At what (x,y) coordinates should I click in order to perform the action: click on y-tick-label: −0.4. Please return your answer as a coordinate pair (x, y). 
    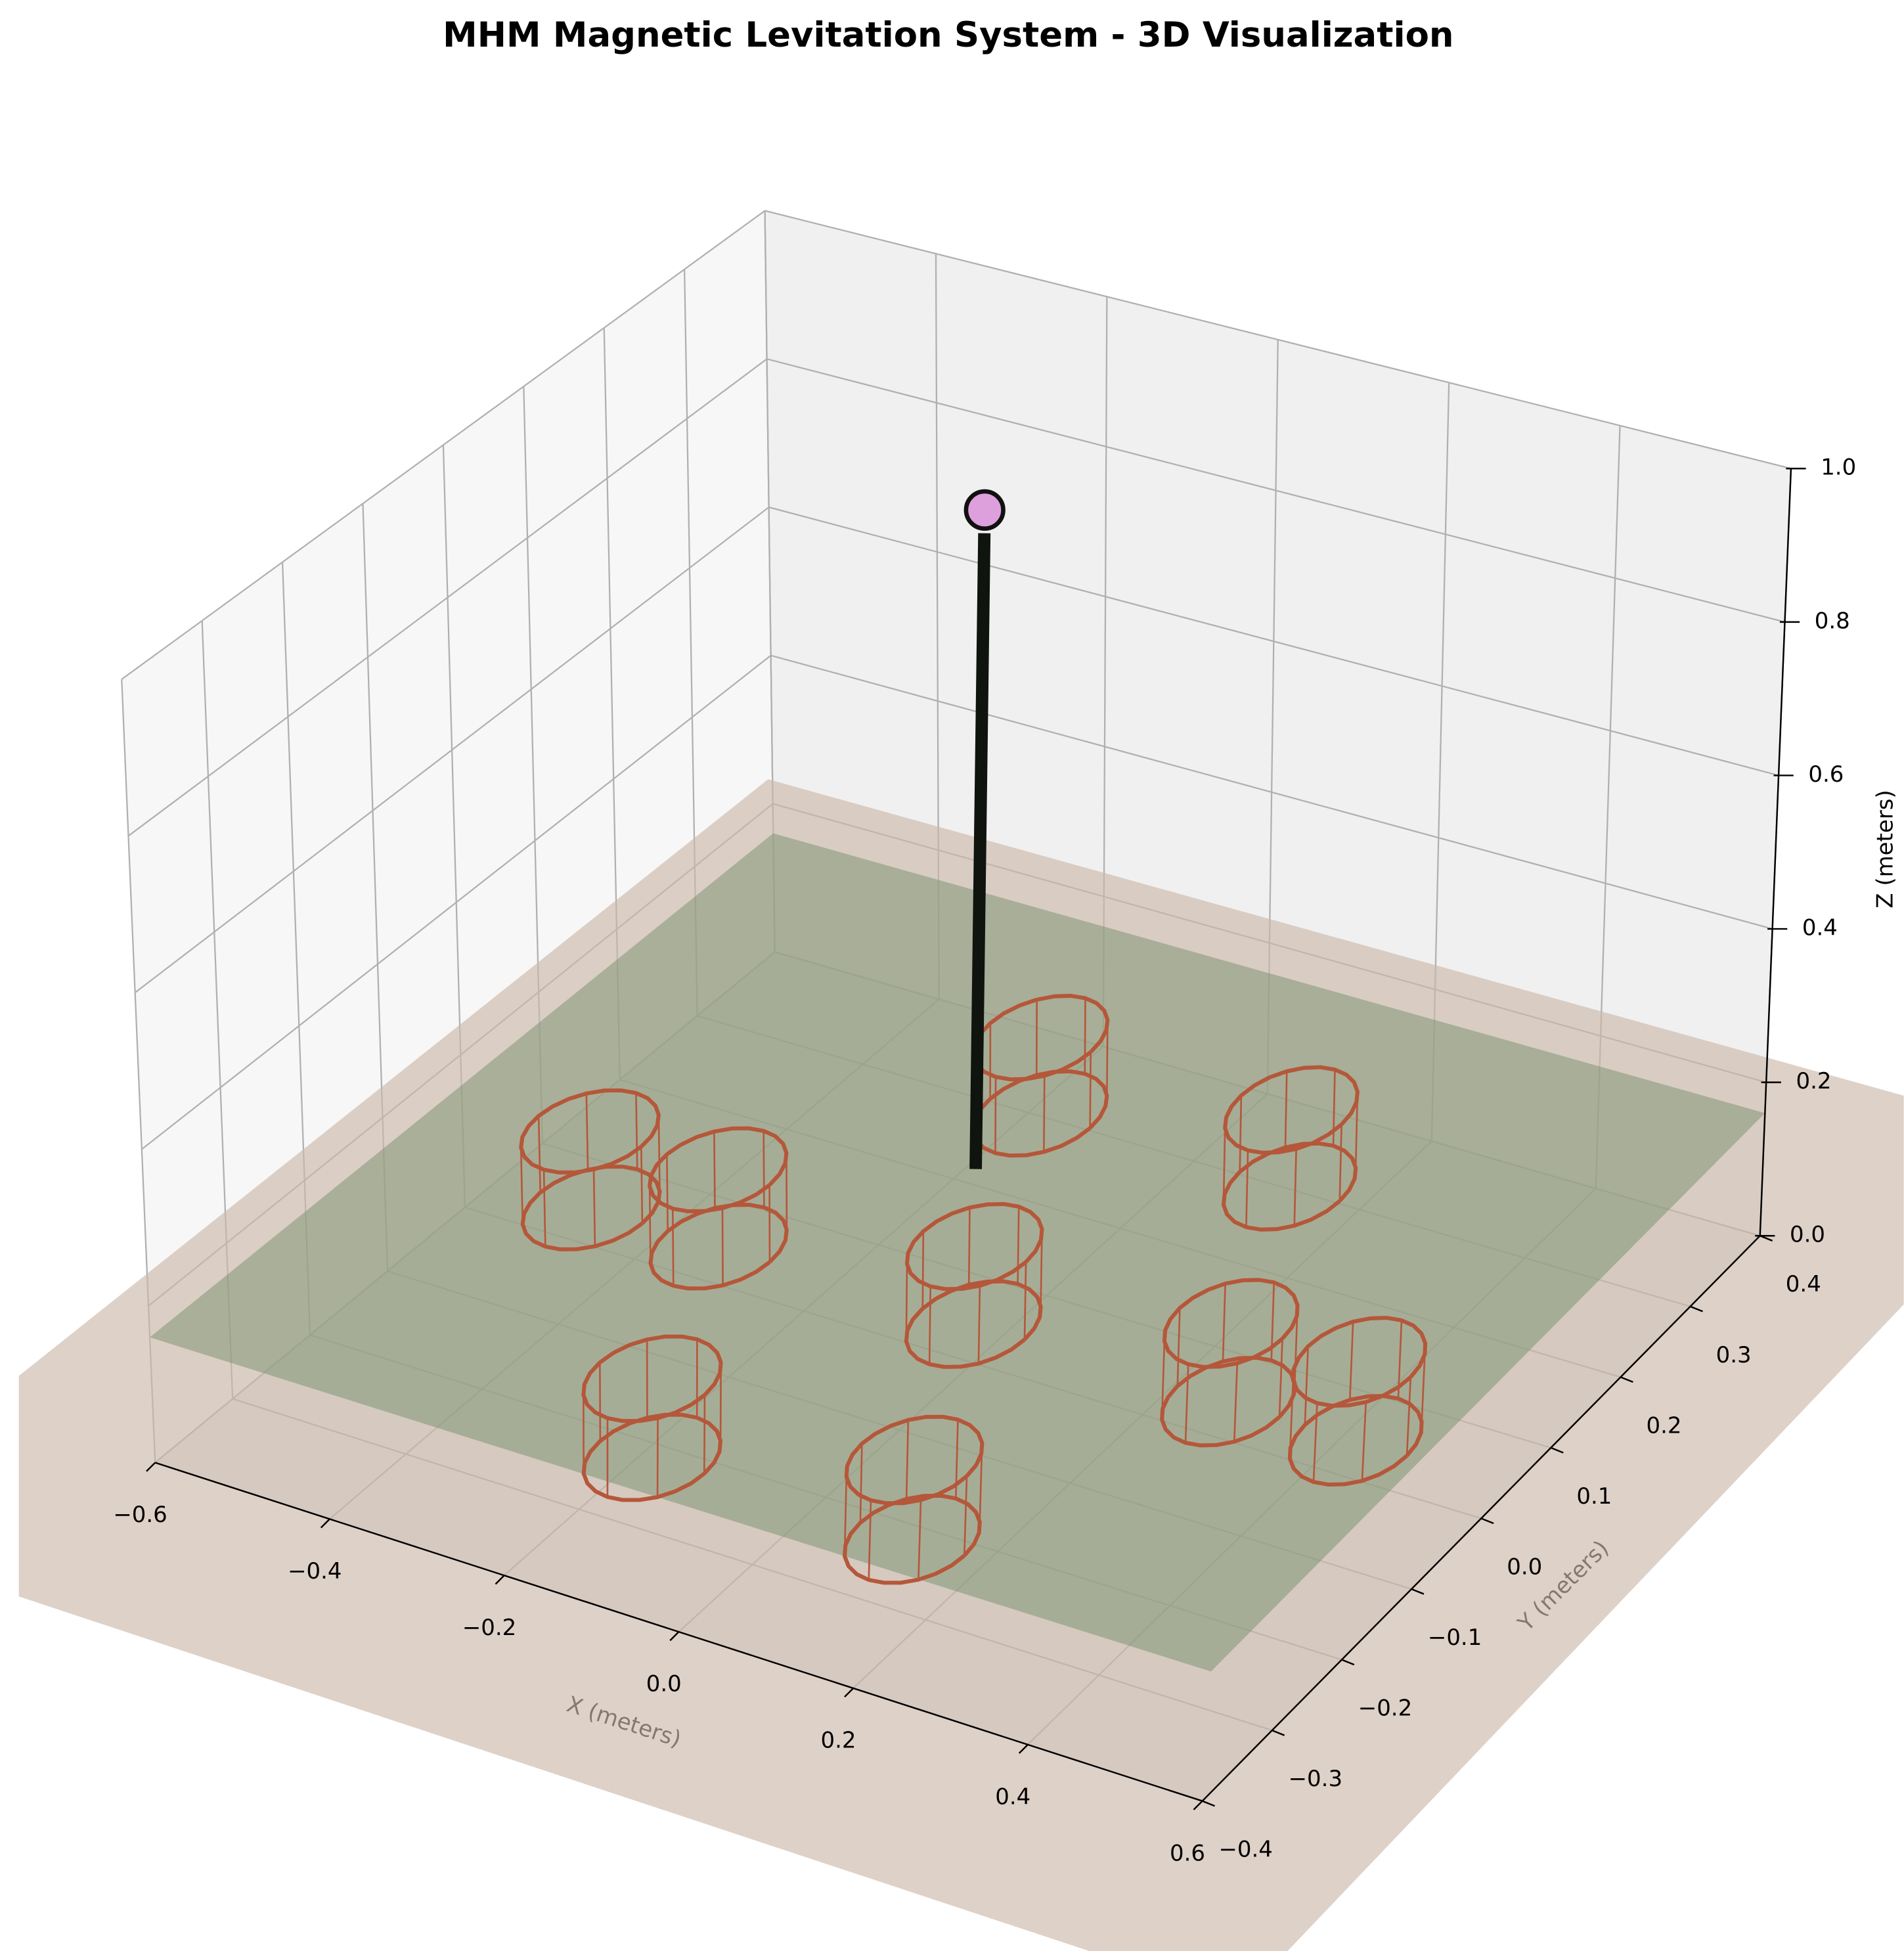
    Looking at the image, I should click on (1245, 1850).